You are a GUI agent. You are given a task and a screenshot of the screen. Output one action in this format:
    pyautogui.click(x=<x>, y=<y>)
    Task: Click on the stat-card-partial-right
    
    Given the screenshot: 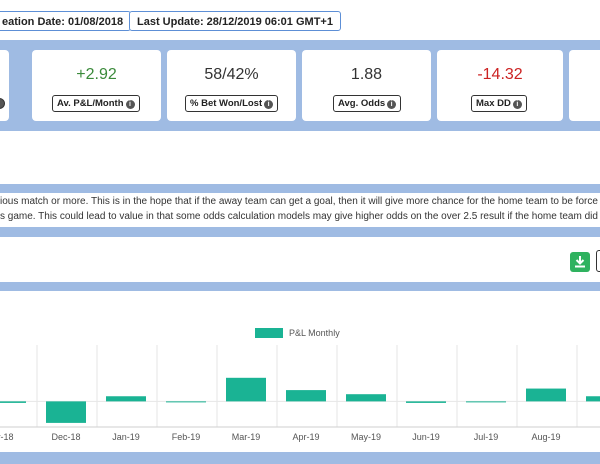 What is the action you would take?
    pyautogui.click(x=584, y=85)
    